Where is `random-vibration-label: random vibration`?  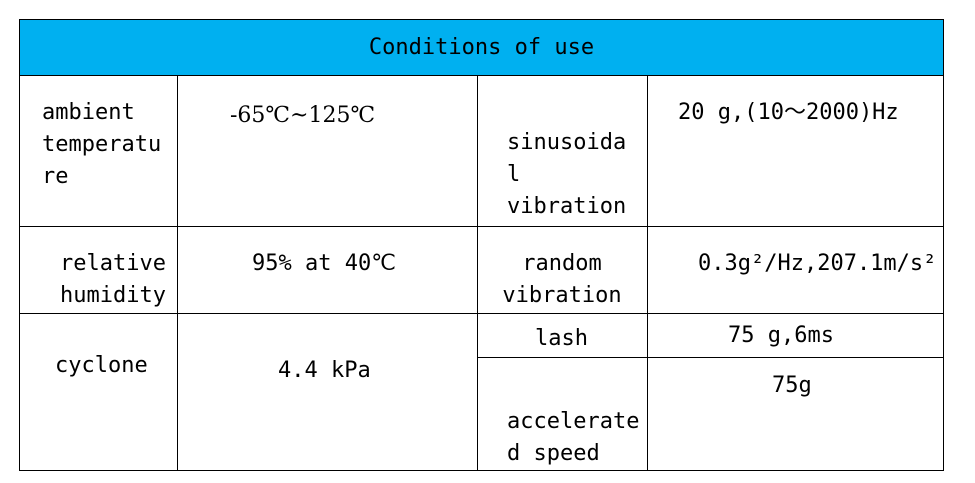
random-vibration-label: random vibration is located at coordinates (562, 279).